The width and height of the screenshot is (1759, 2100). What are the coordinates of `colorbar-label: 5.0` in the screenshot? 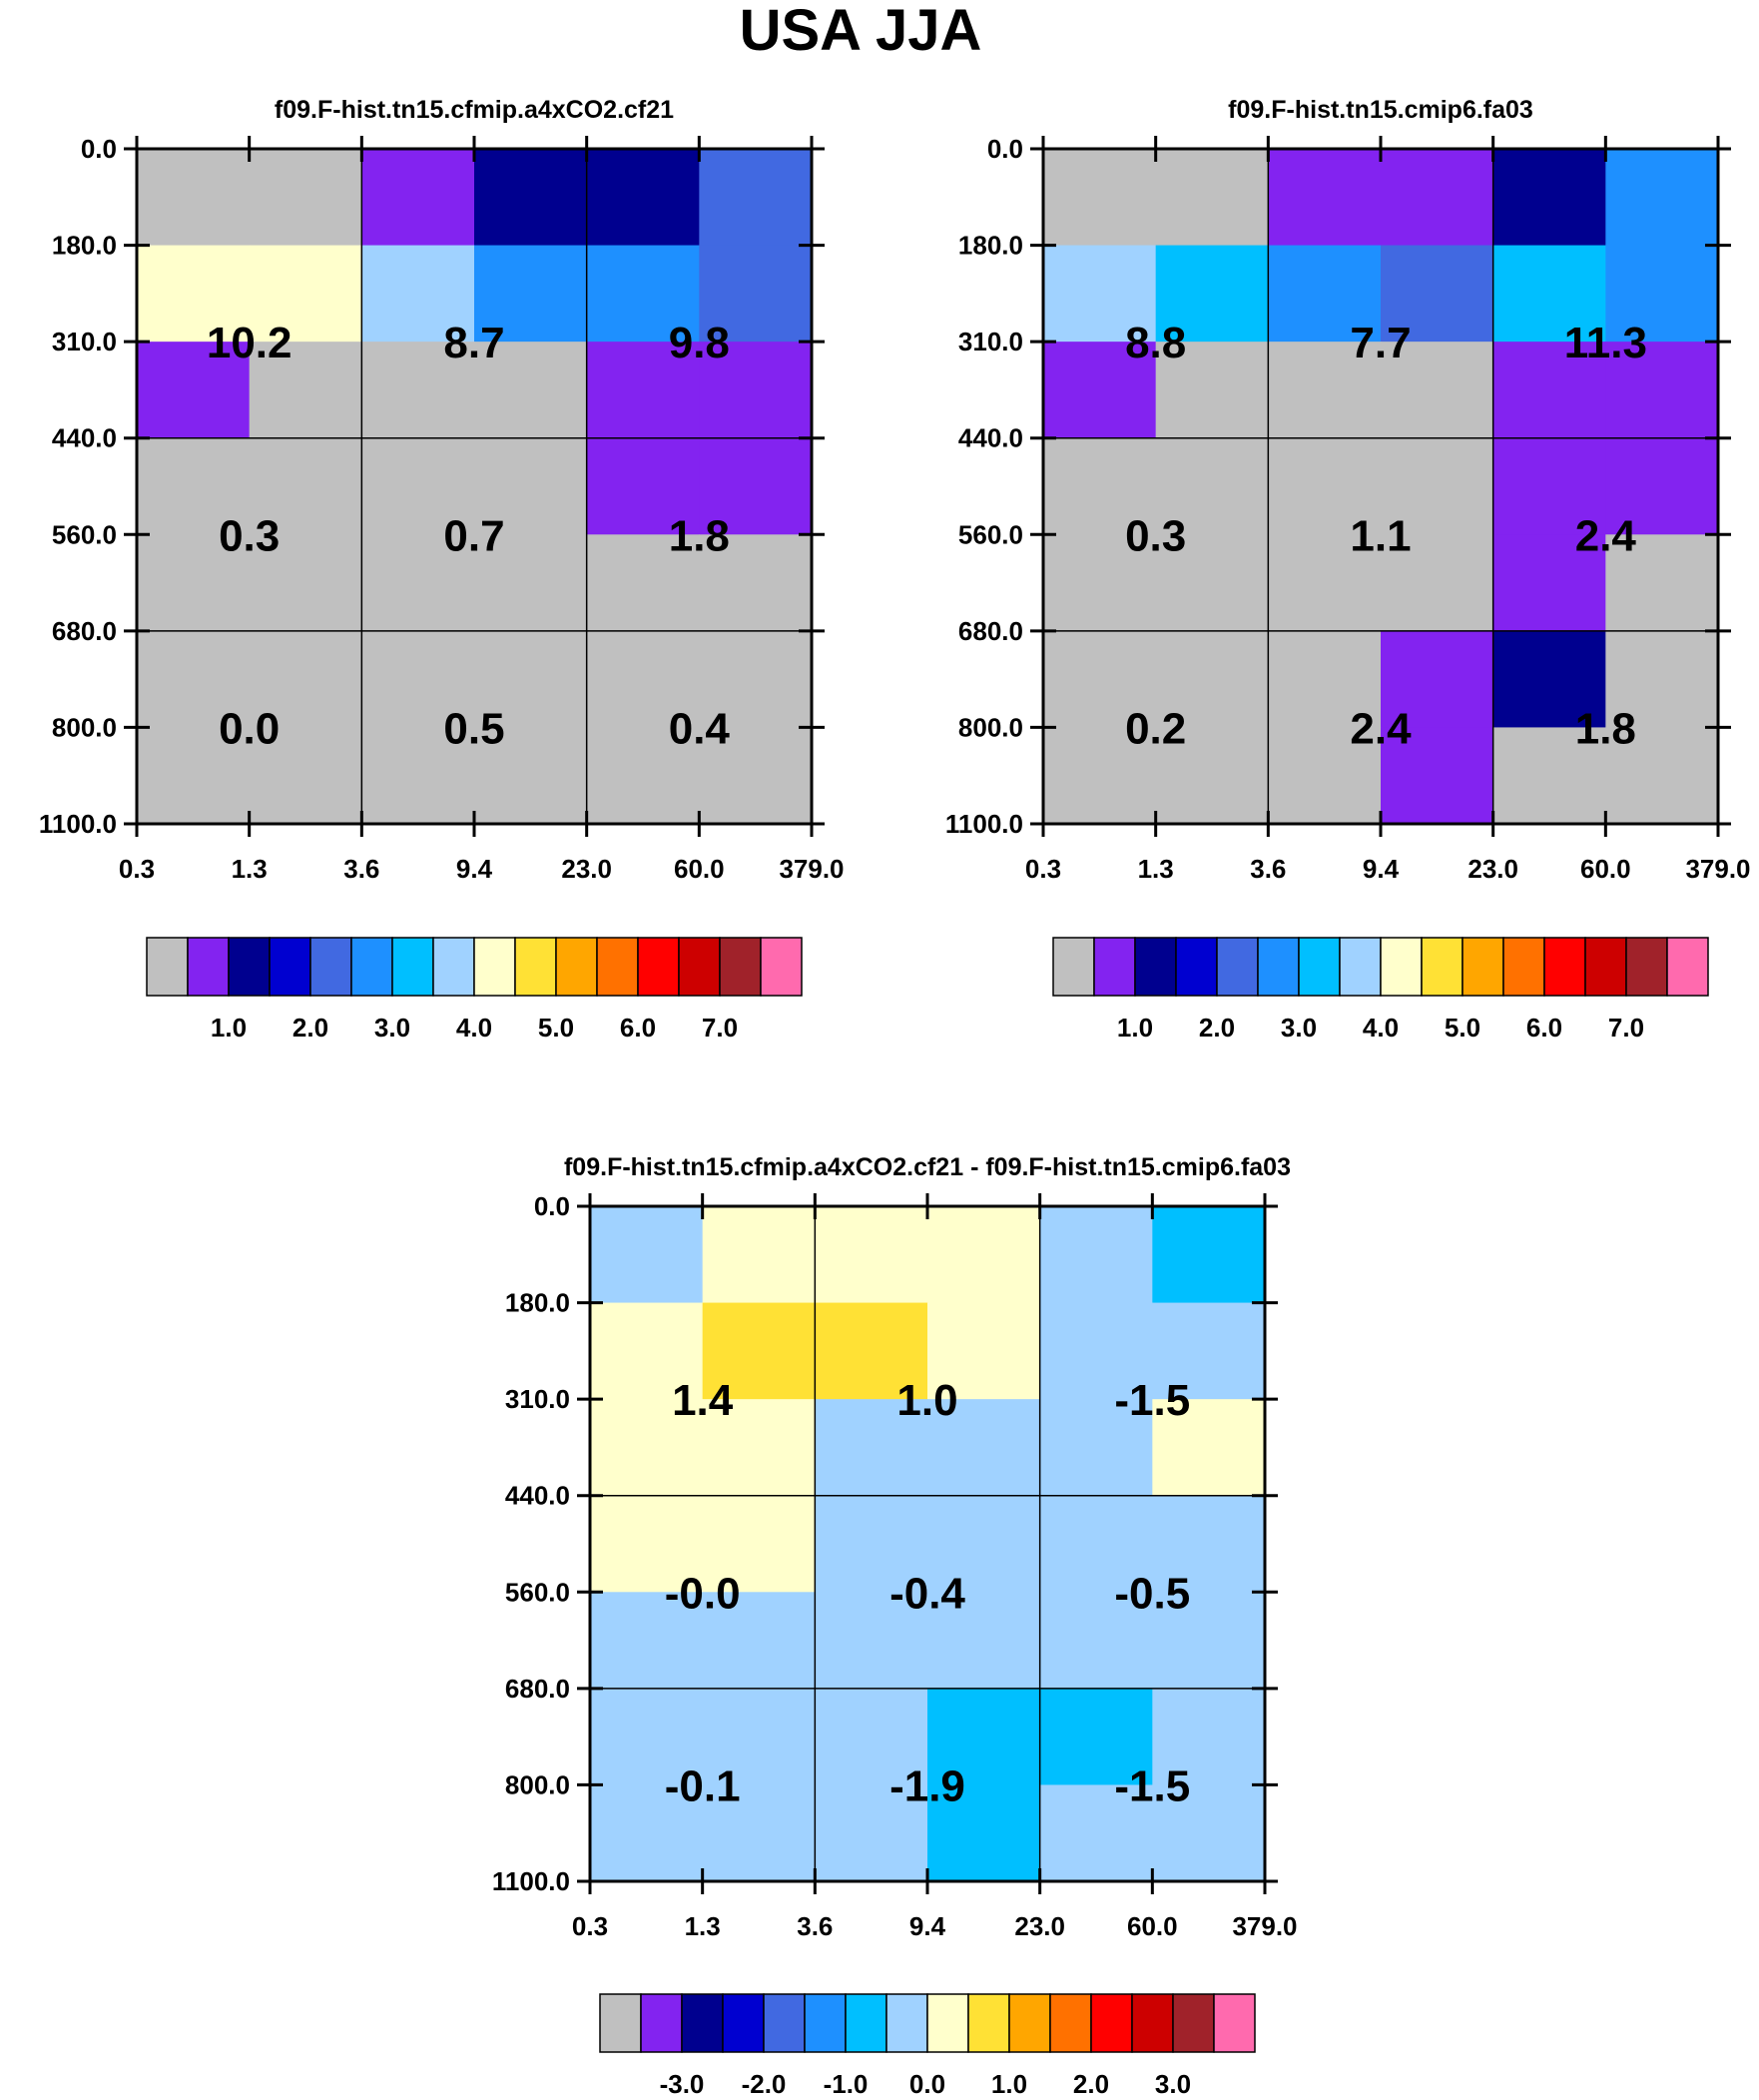 It's located at (1462, 1028).